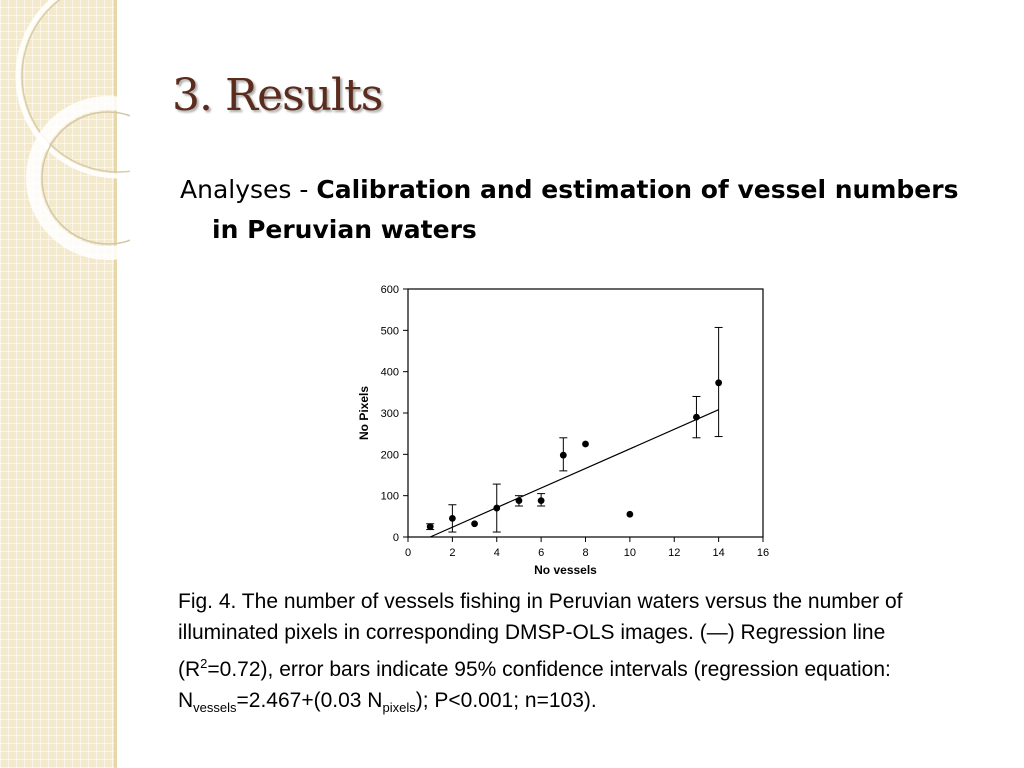  Describe the element at coordinates (452, 553) in the screenshot. I see `x-tick-label: 2` at that location.